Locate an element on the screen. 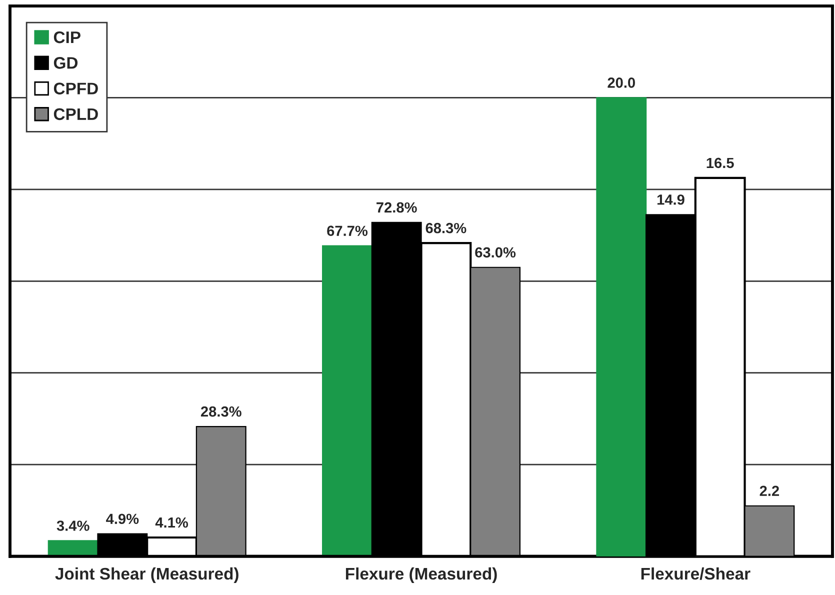 The height and width of the screenshot is (595, 835). data-label: 3.4% is located at coordinates (73, 525).